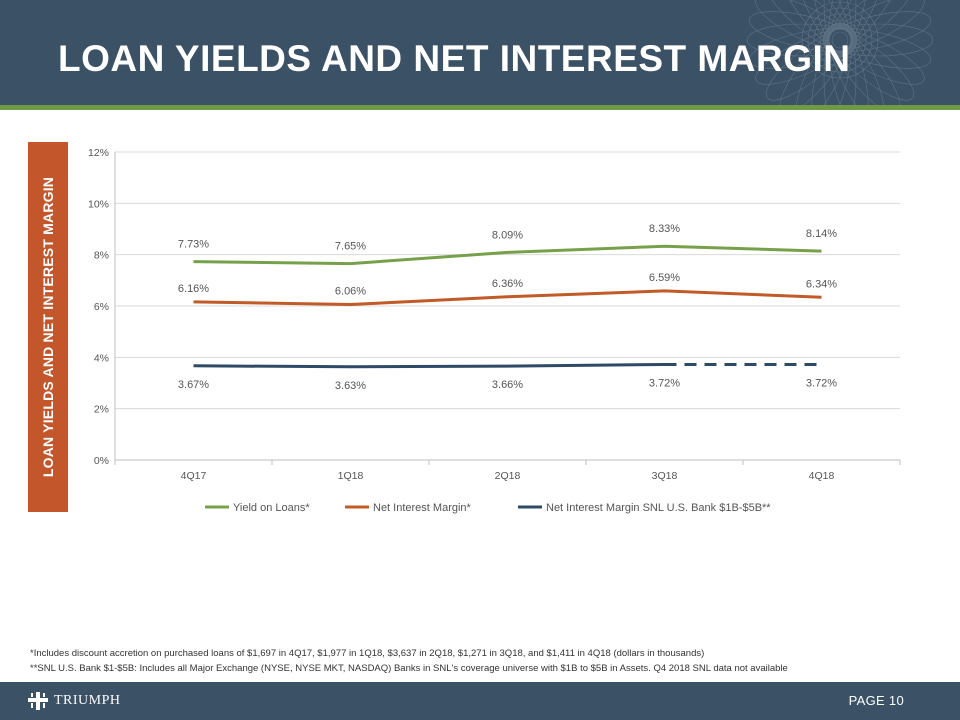 This screenshot has width=960, height=720. Describe the element at coordinates (480, 701) in the screenshot. I see `footer-bar: TRIUMPH PAGE 10` at that location.